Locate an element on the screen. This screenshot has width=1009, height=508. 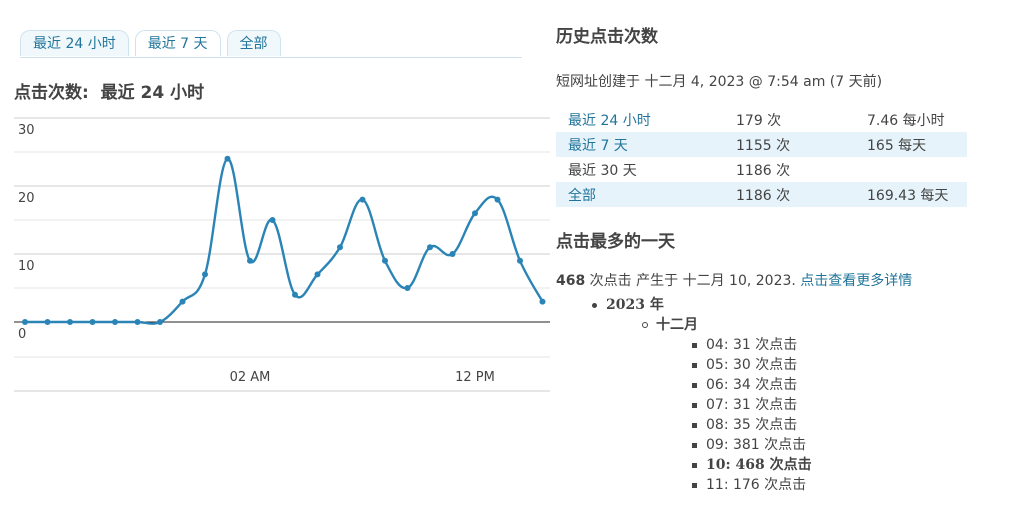
history-title: 历史点击次数 is located at coordinates (607, 37).